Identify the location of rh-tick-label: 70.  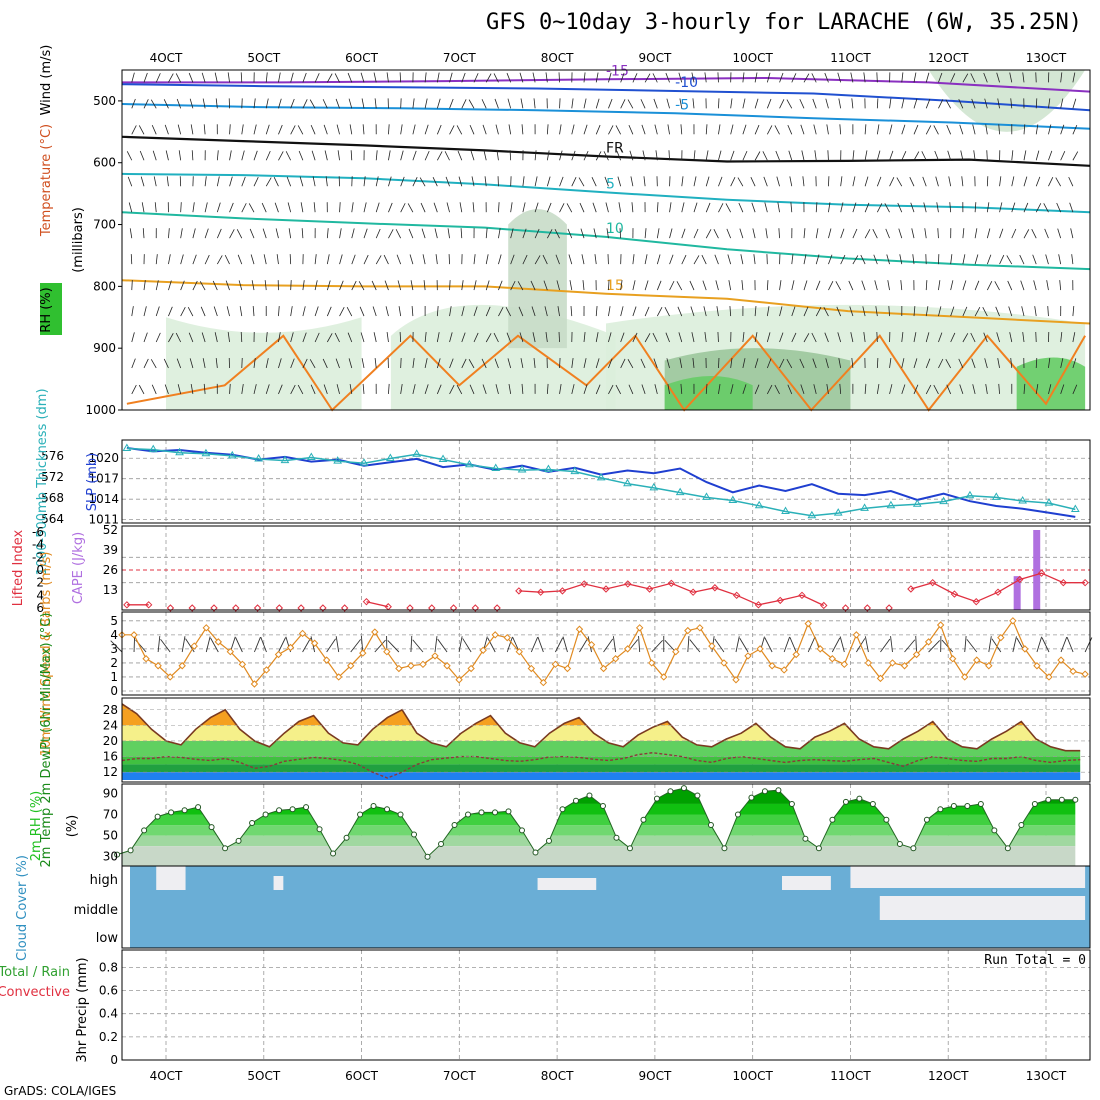
(110, 815).